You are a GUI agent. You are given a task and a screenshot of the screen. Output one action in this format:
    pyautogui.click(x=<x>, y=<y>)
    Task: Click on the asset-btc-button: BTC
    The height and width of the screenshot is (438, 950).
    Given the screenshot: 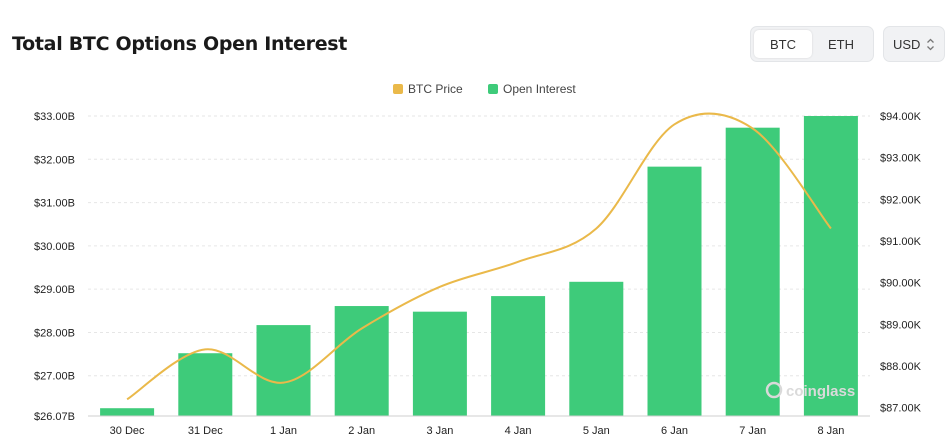 What is the action you would take?
    pyautogui.click(x=783, y=44)
    